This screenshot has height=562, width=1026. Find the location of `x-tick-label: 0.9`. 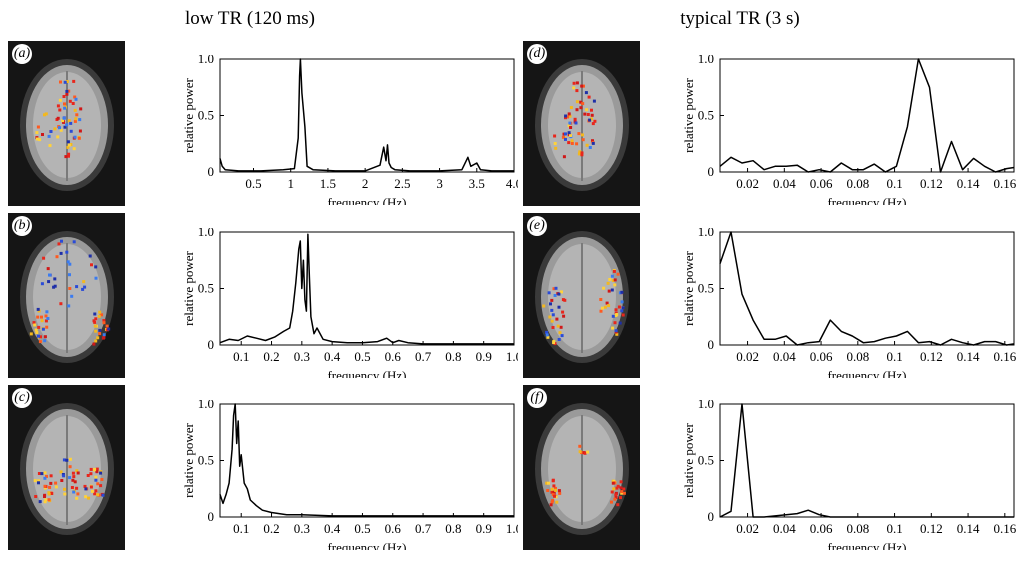

x-tick-label: 0.9 is located at coordinates (484, 528).